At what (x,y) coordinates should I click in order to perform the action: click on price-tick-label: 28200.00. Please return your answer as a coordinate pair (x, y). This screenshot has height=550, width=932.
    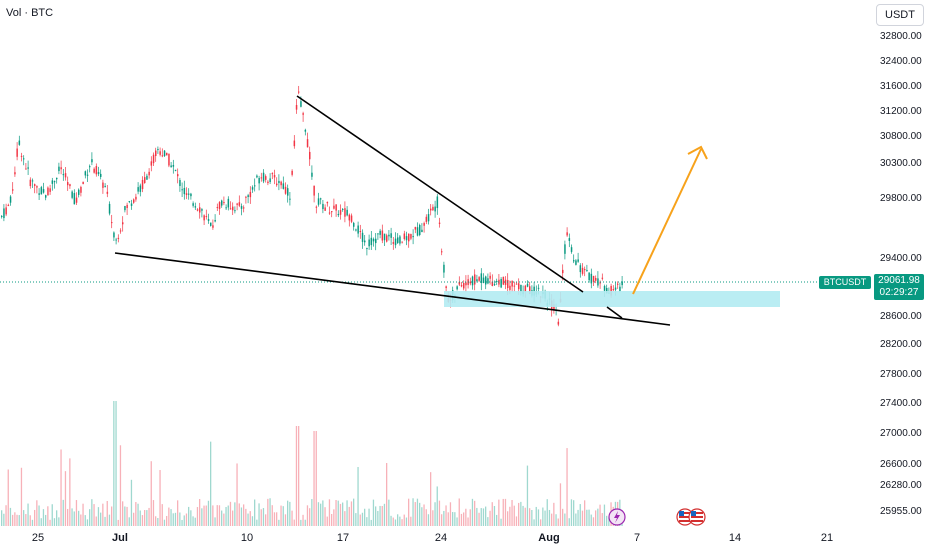
    Looking at the image, I should click on (901, 344).